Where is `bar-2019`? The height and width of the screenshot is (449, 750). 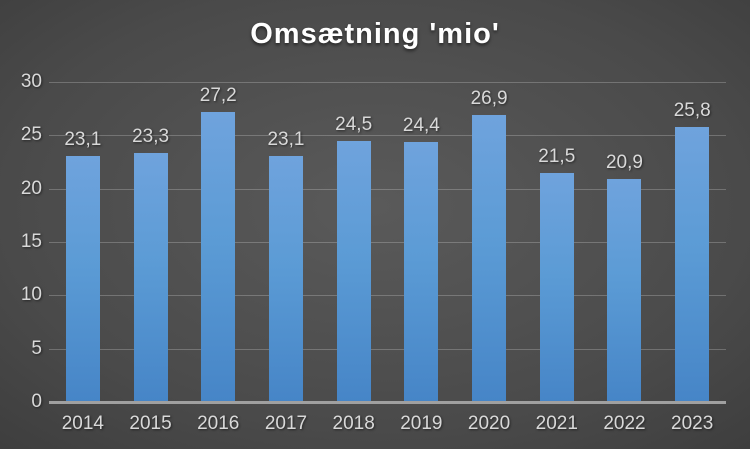 bar-2019 is located at coordinates (421, 271).